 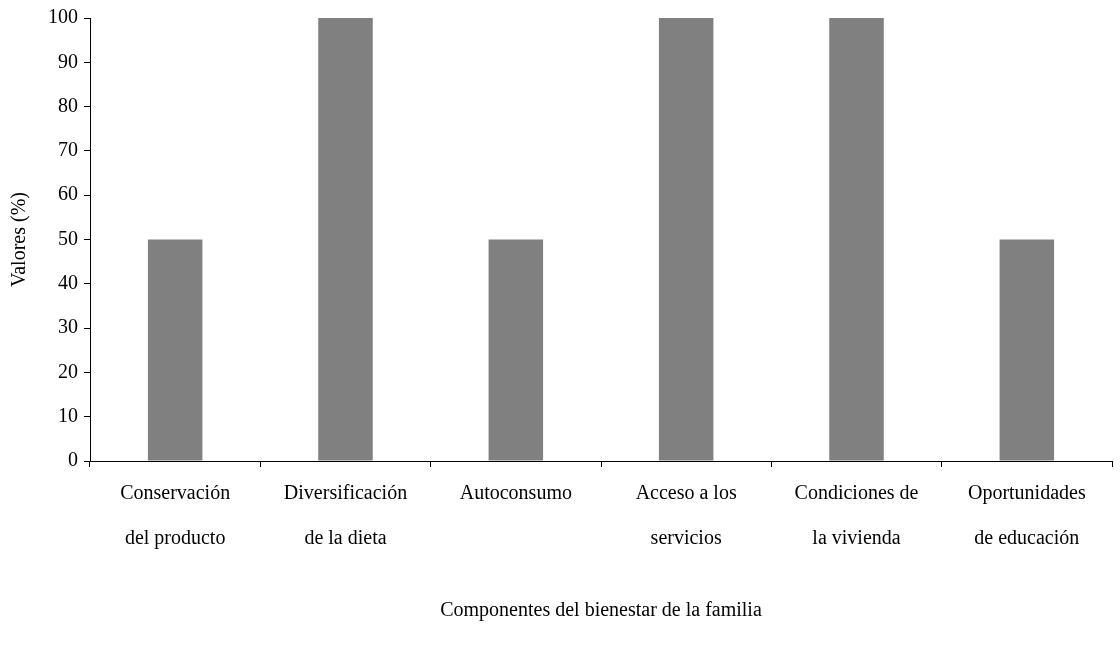 What do you see at coordinates (68, 237) in the screenshot?
I see `y-tick-label: 50` at bounding box center [68, 237].